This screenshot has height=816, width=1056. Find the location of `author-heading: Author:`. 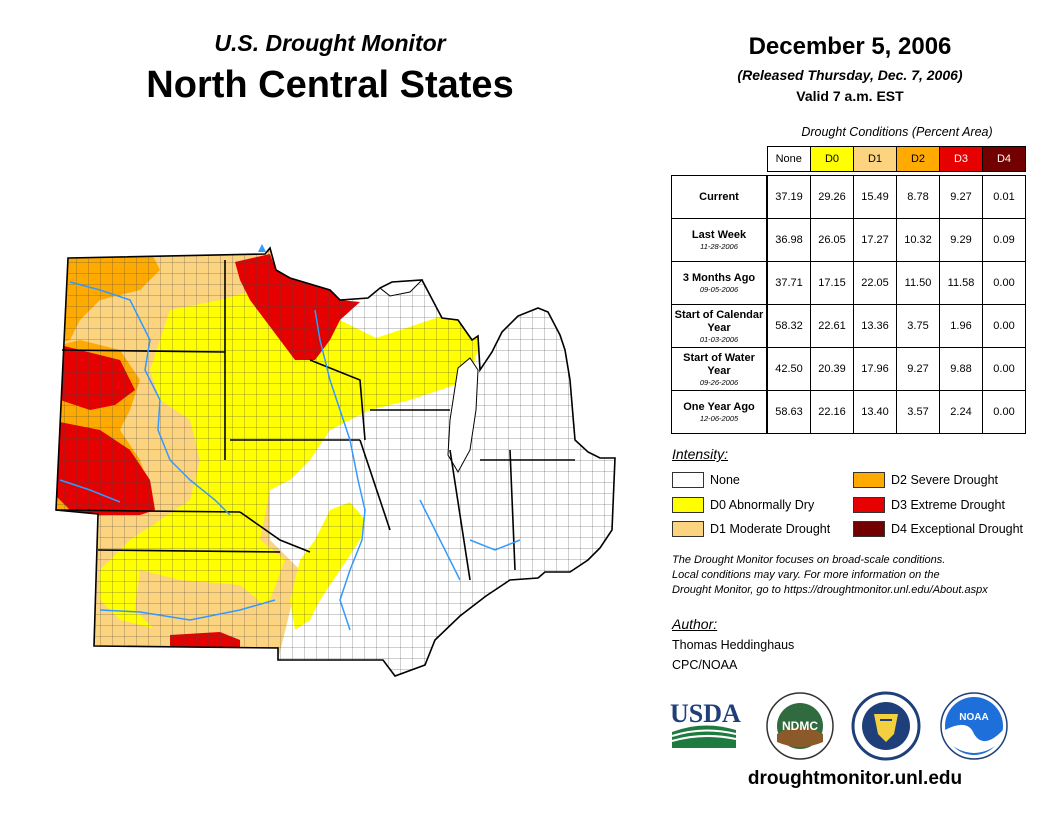

author-heading: Author: is located at coordinates (695, 624).